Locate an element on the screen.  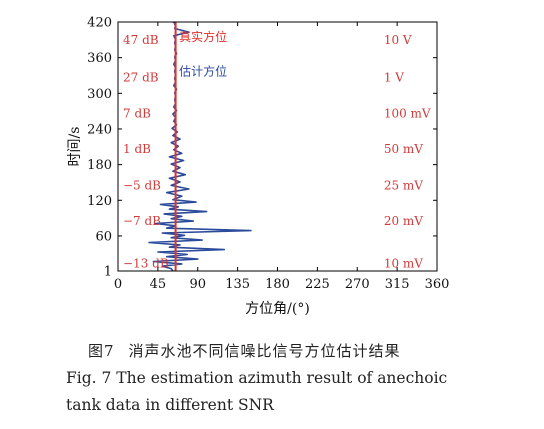
level-label: 10 V is located at coordinates (398, 40).